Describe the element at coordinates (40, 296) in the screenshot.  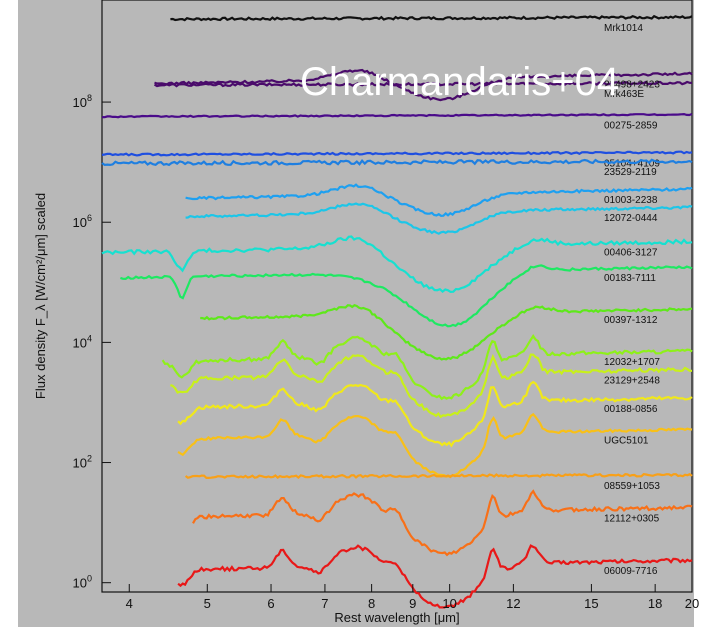
I see `y-axis-label: Flux density F_λ [W/cm²/μm] scaled` at that location.